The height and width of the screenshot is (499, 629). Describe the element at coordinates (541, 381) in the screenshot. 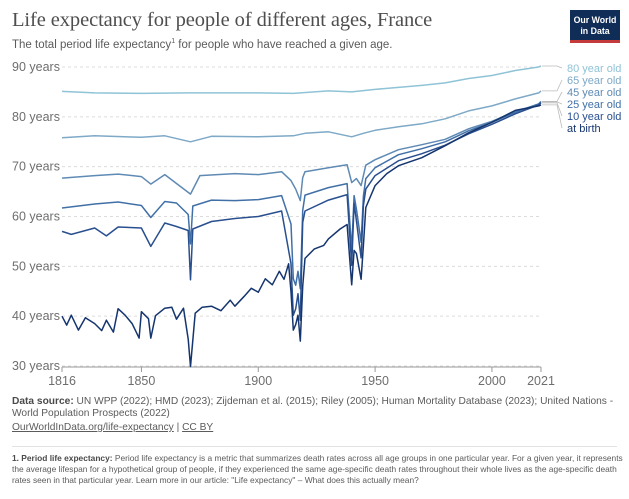

I see `x-tick-label: 2021` at that location.